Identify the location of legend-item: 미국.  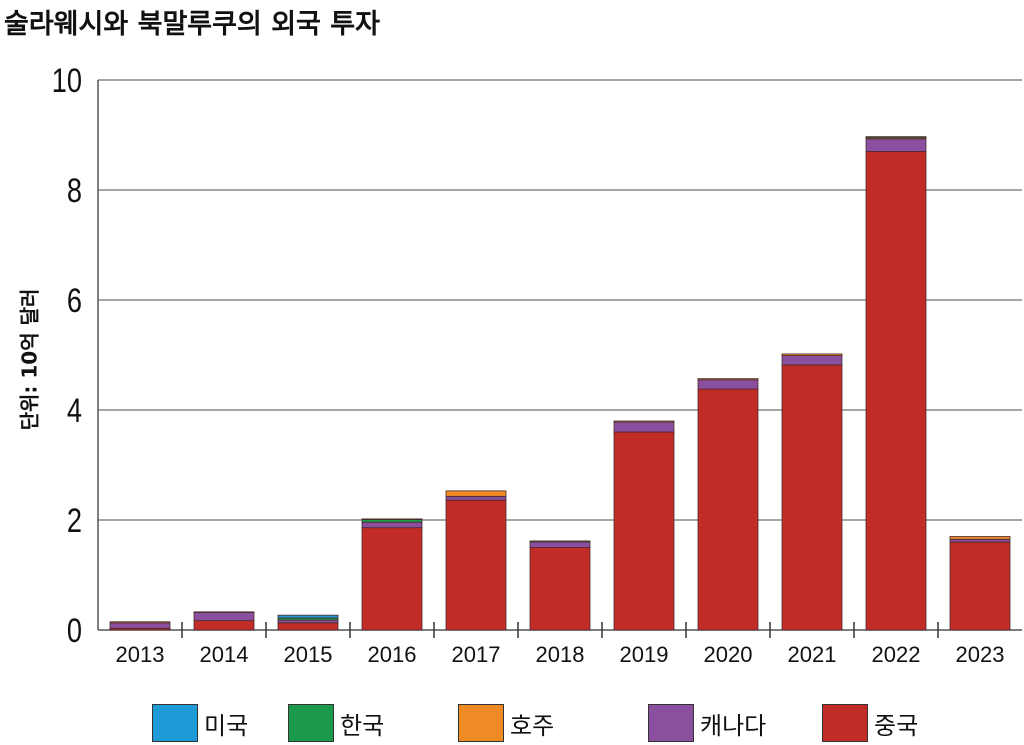
(200, 723).